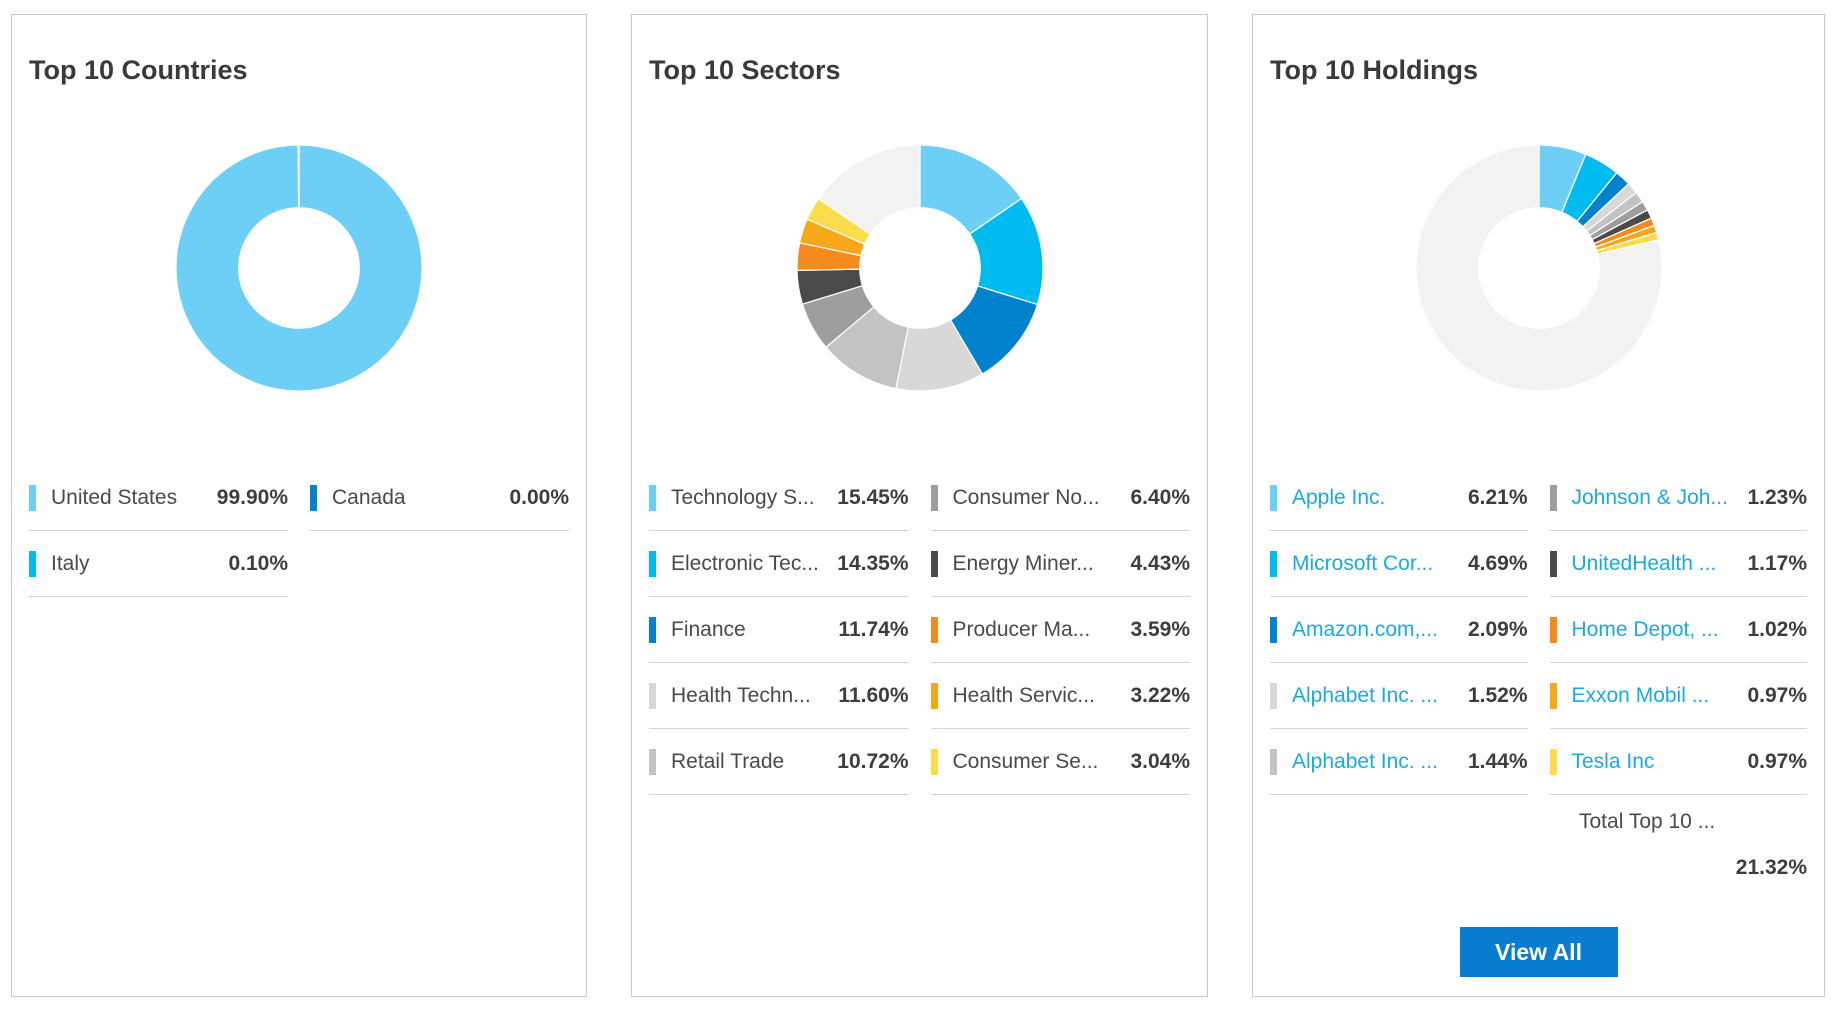 The width and height of the screenshot is (1836, 1009). Describe the element at coordinates (728, 761) in the screenshot. I see `legend-label: Retail Trade` at that location.